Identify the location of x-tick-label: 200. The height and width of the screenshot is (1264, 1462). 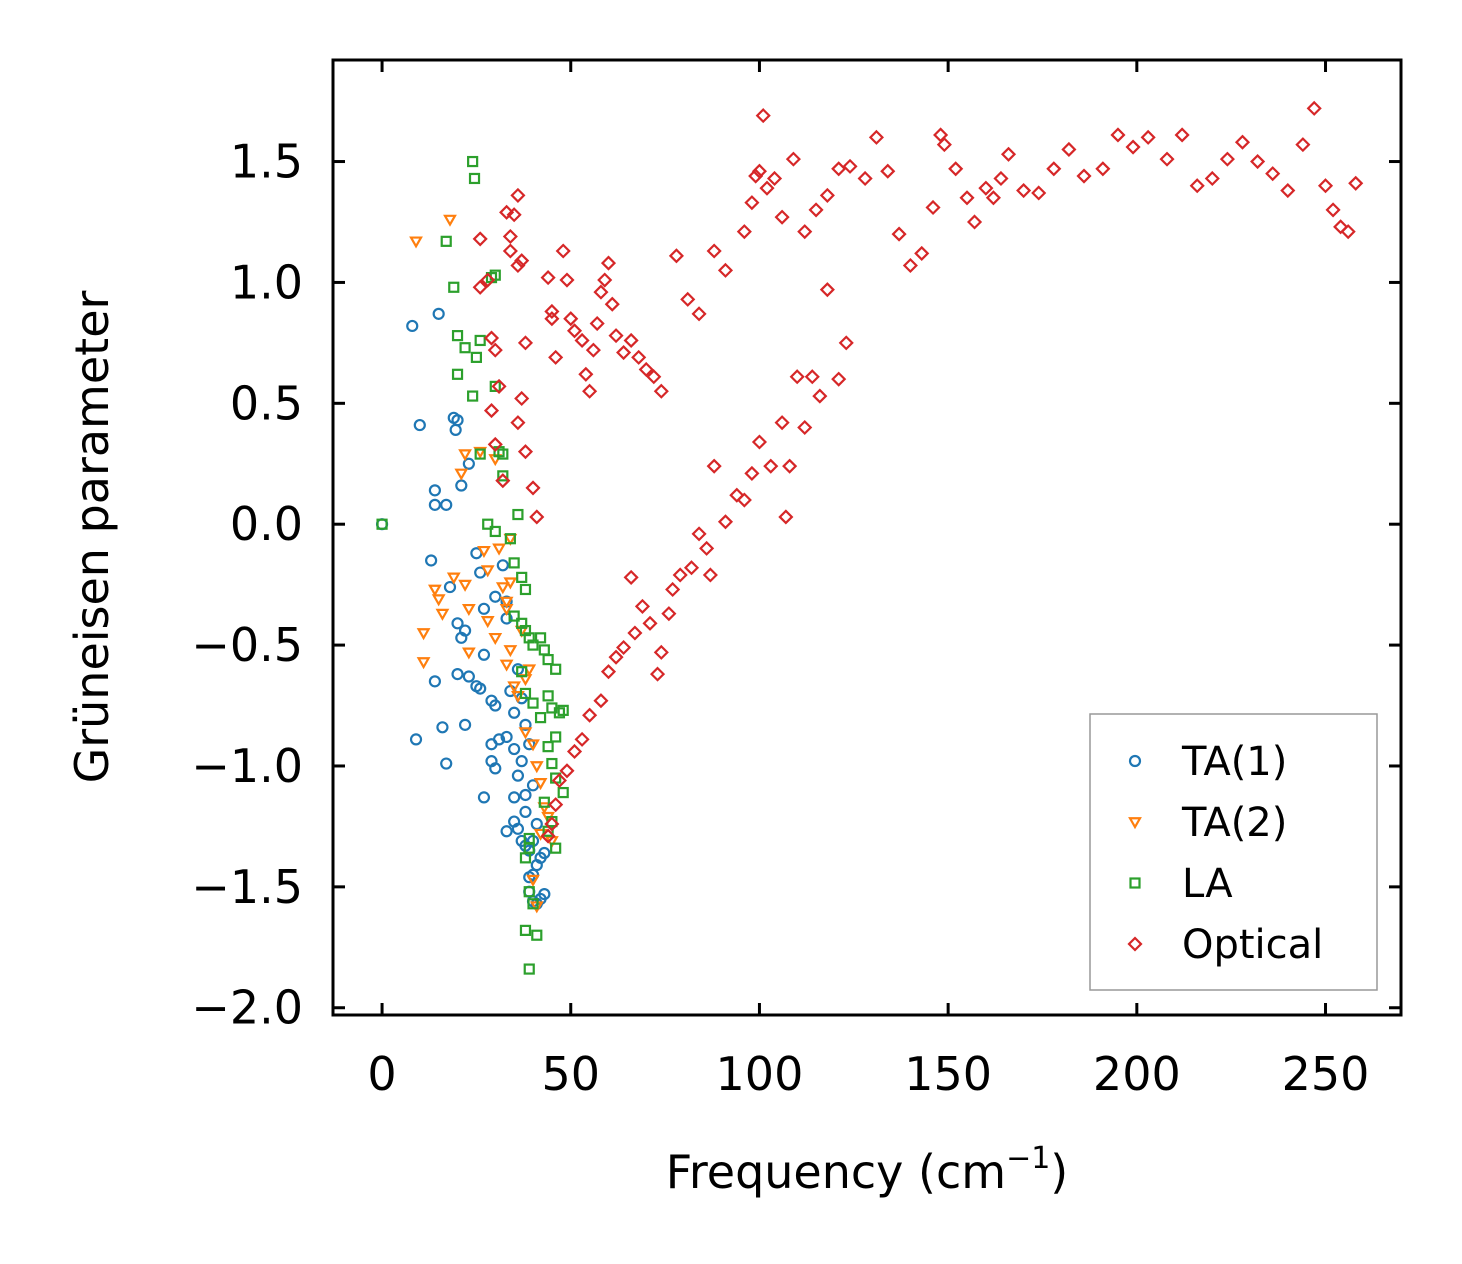
(1137, 1074).